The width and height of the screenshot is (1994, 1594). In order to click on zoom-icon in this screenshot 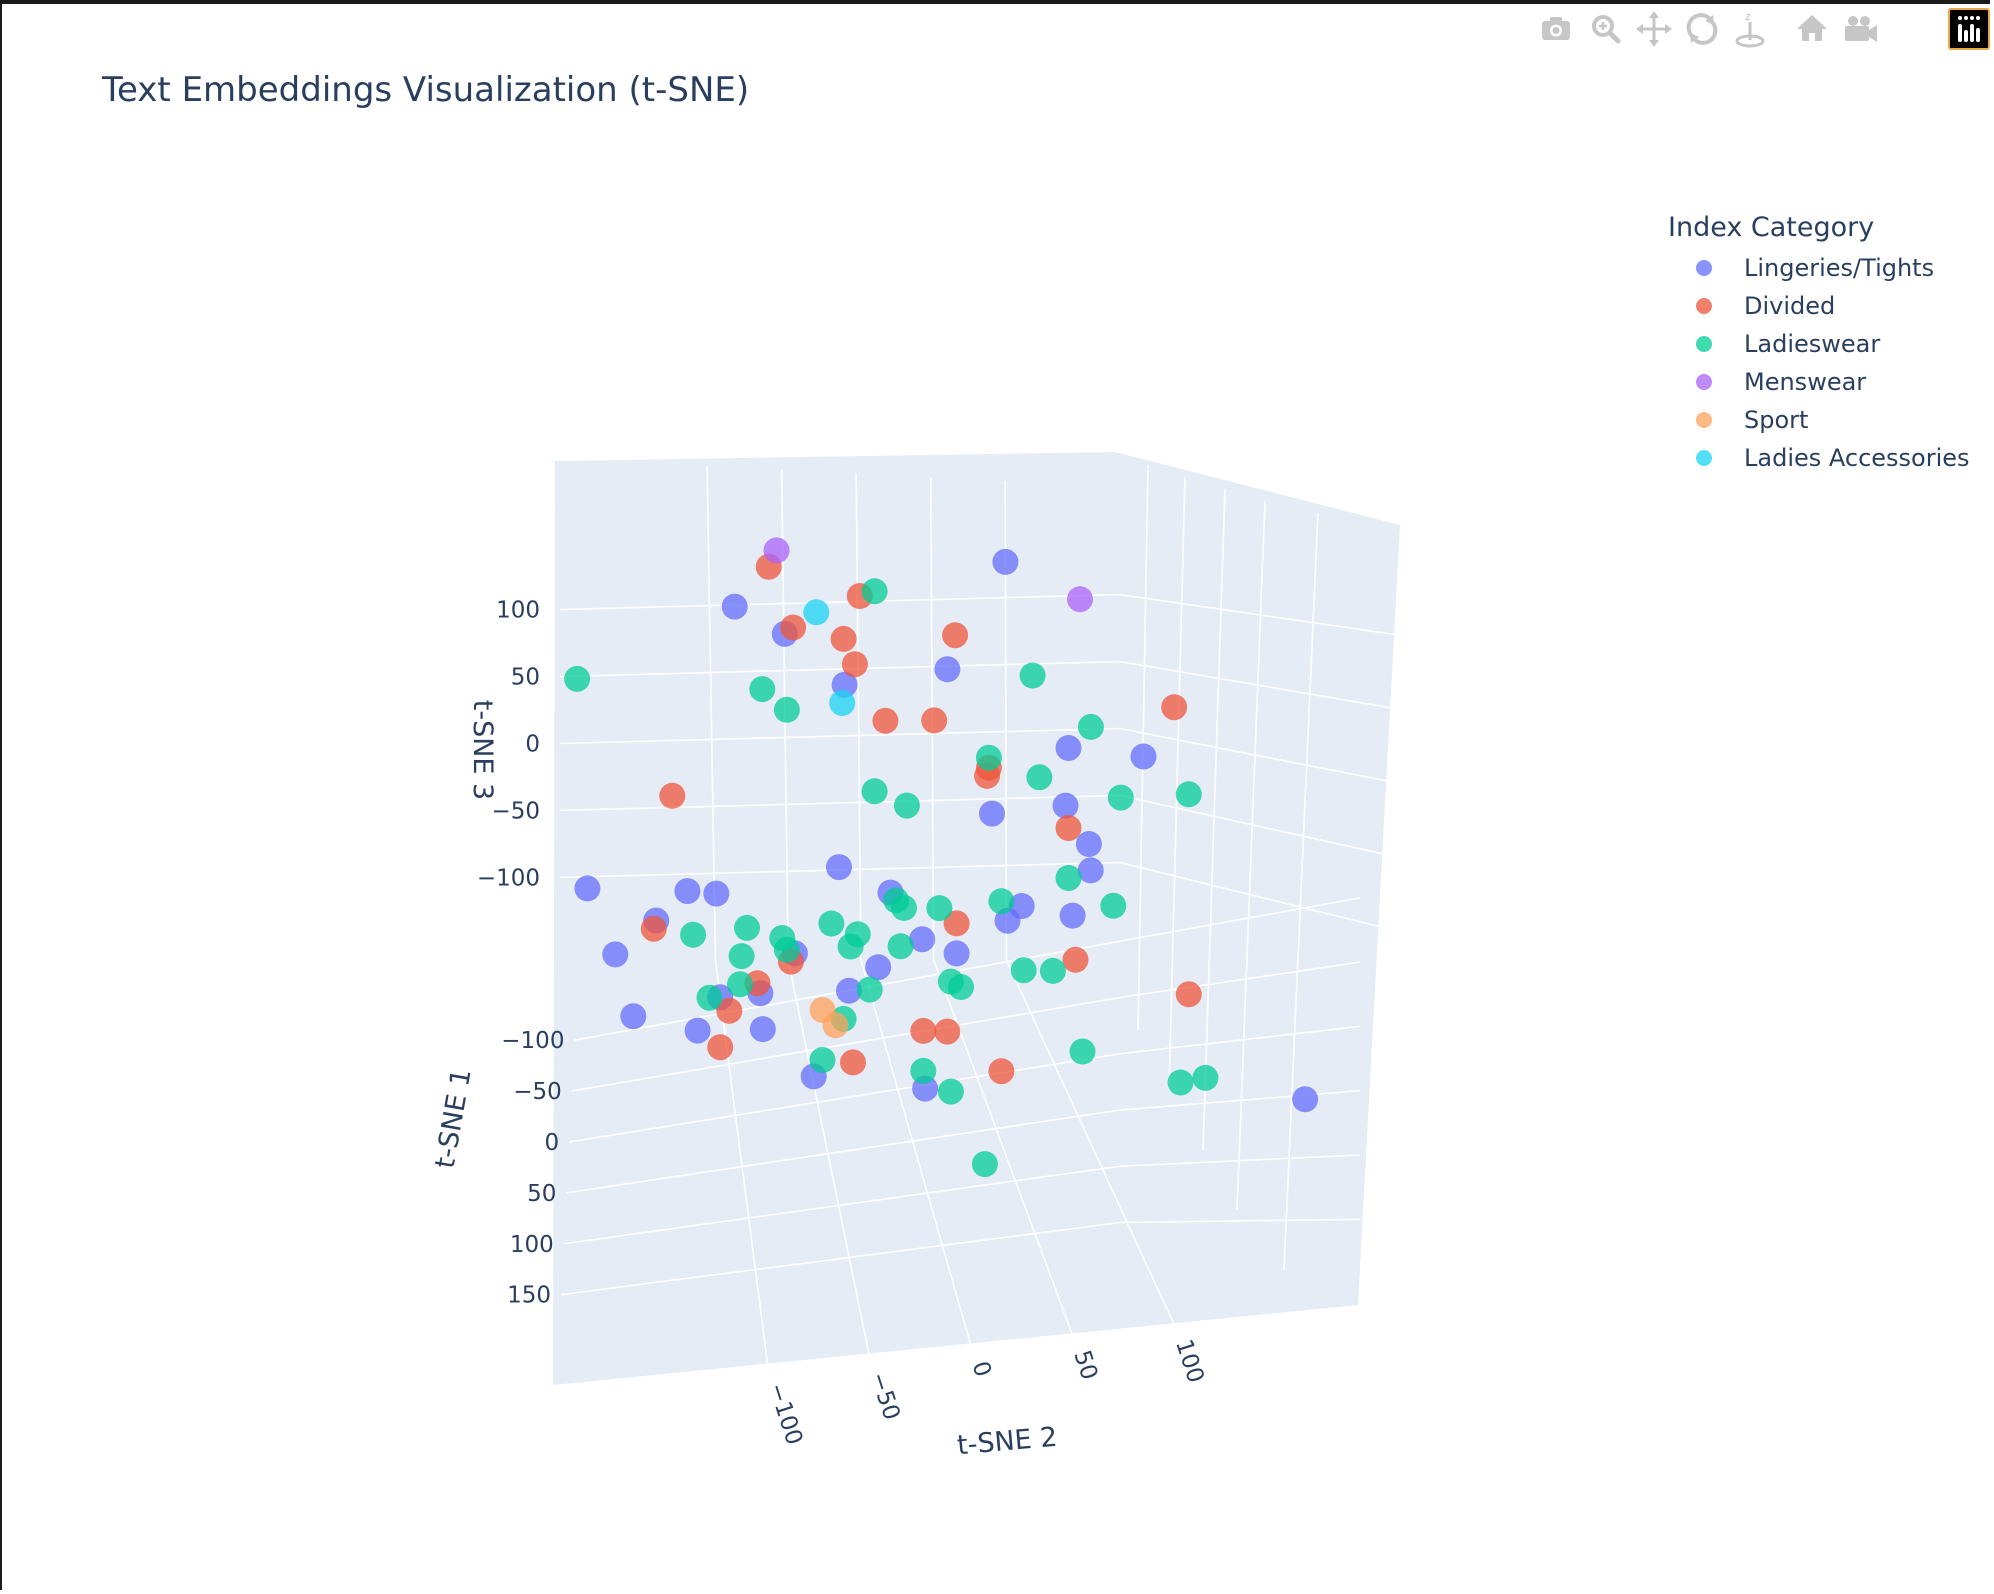, I will do `click(1606, 29)`.